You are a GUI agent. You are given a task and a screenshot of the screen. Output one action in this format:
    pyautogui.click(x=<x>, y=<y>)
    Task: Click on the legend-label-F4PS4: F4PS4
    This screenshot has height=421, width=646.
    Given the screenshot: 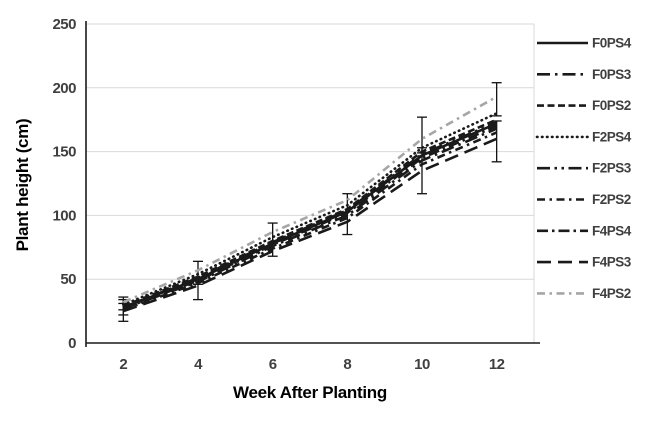 What is the action you would take?
    pyautogui.click(x=612, y=230)
    